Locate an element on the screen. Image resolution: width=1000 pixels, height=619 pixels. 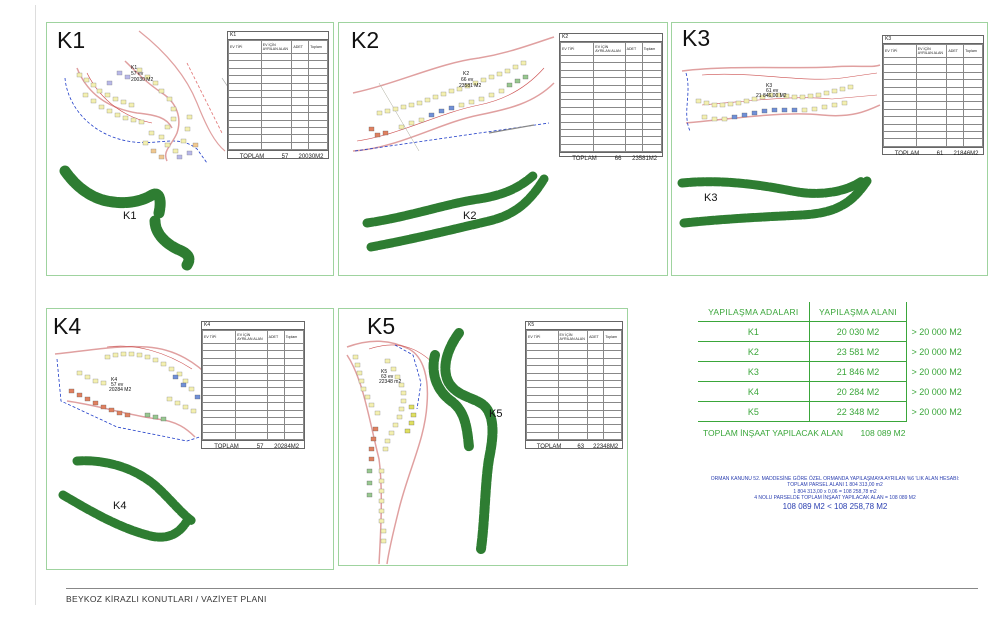
k3-houses is located at coordinates (774, 103).